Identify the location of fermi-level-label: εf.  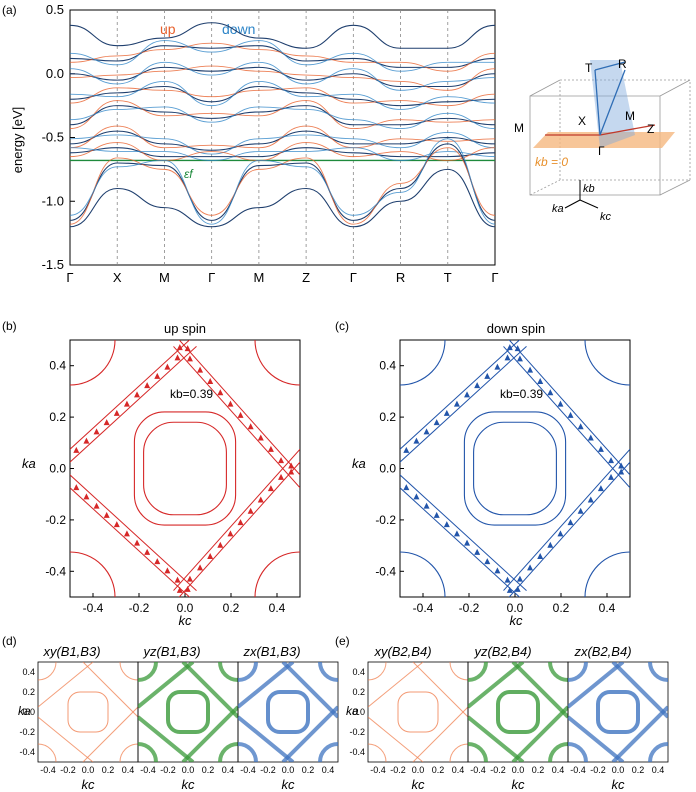
(189, 174).